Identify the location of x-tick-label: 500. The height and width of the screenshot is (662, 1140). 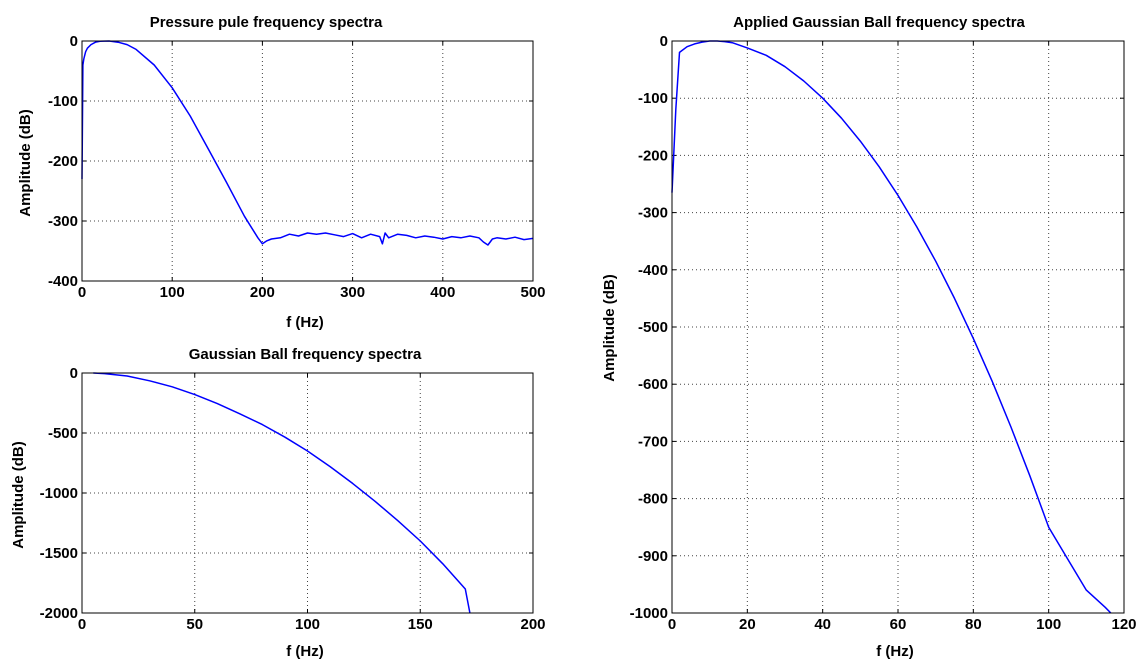
(532, 292).